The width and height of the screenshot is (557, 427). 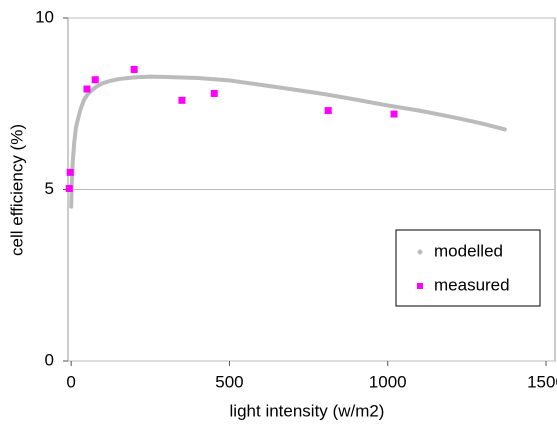 What do you see at coordinates (472, 284) in the screenshot?
I see `legend-label: measured` at bounding box center [472, 284].